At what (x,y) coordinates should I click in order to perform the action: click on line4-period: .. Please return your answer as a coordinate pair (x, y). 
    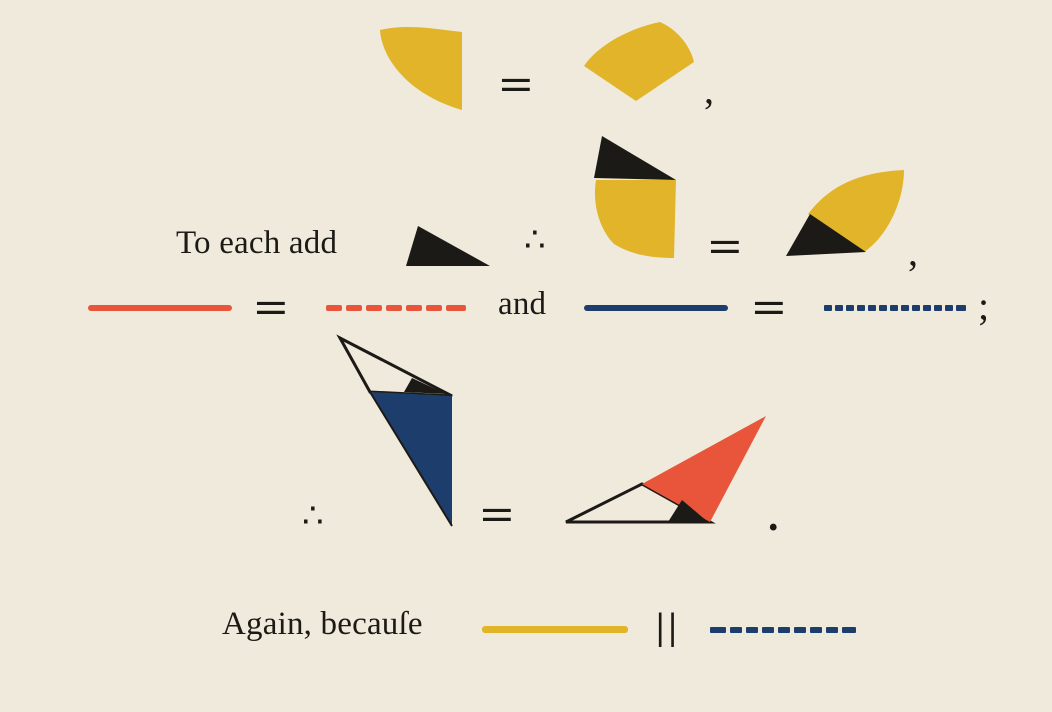
    Looking at the image, I should click on (773, 517).